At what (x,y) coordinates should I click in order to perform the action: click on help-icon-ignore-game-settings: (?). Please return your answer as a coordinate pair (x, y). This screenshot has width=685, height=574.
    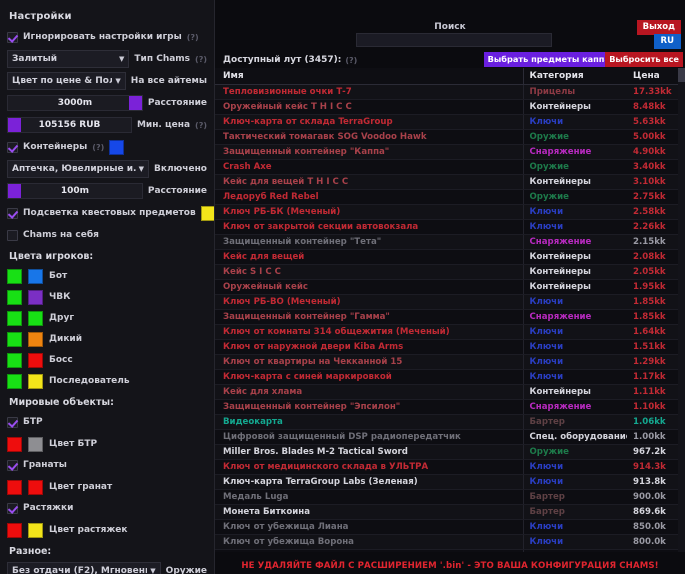
    Looking at the image, I should click on (192, 37).